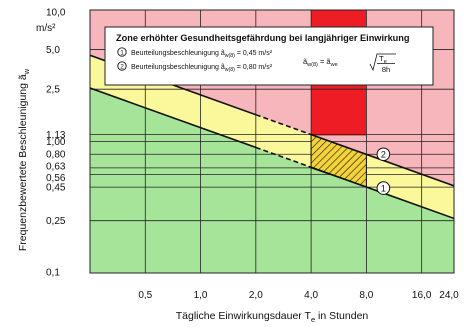 Image resolution: width=470 pixels, height=327 pixels. What do you see at coordinates (383, 59) in the screenshot?
I see `svg-text: Te` at bounding box center [383, 59].